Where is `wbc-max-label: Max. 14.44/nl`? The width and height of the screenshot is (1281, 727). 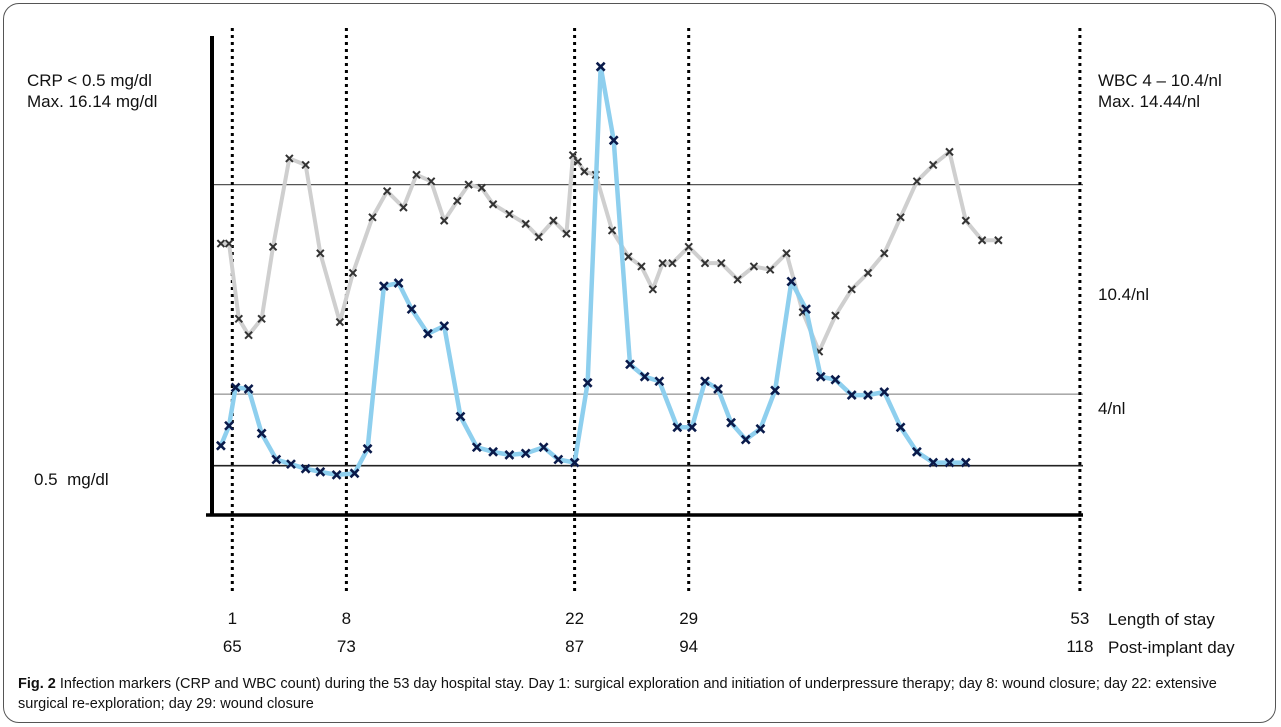 wbc-max-label: Max. 14.44/nl is located at coordinates (1149, 102).